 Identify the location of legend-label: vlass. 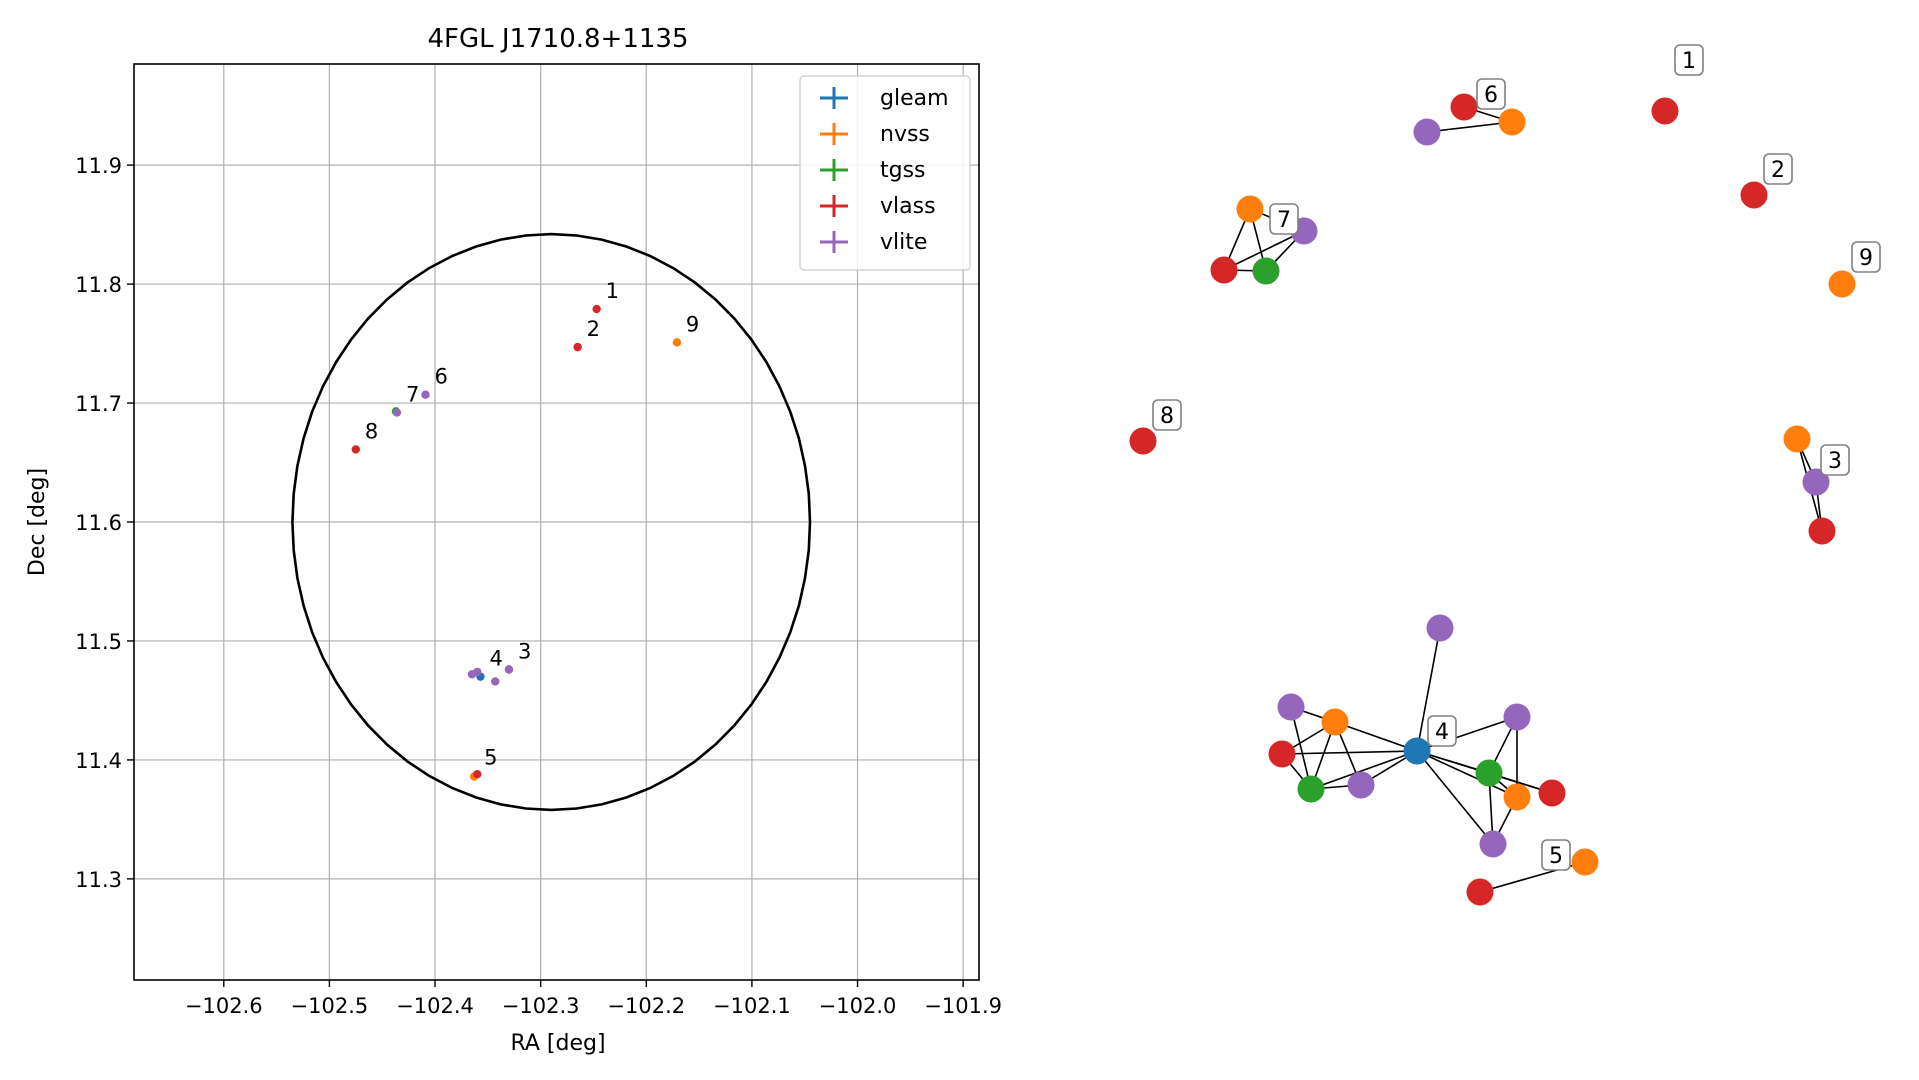
(908, 206).